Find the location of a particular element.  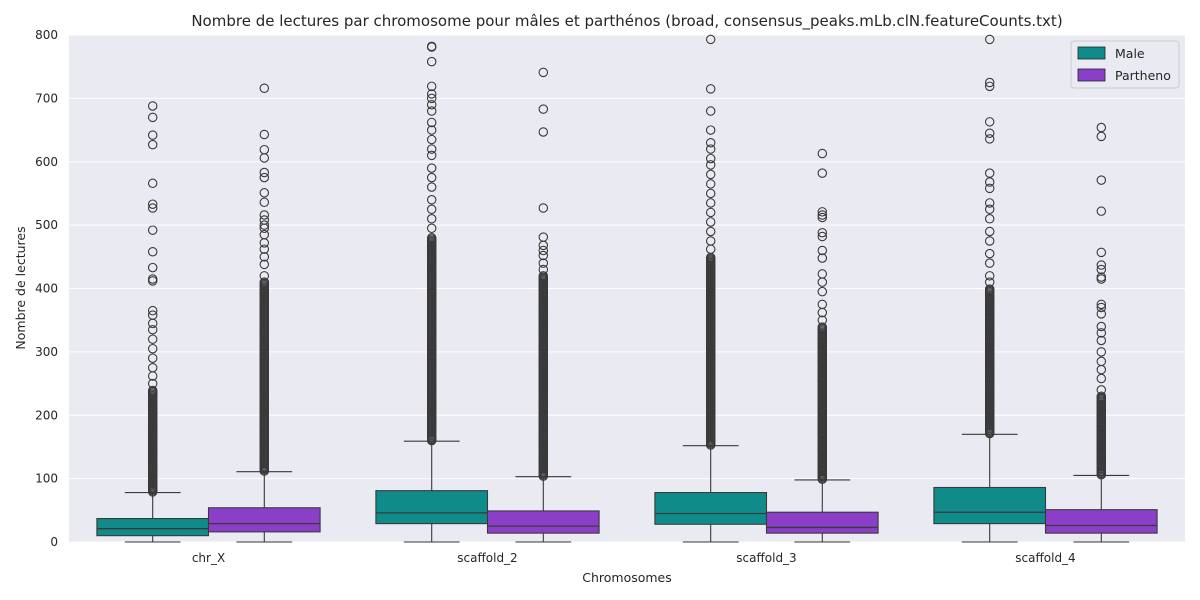

y-tick-labels: 0 100 200 300 400 500 600 700 800 is located at coordinates (46, 288).